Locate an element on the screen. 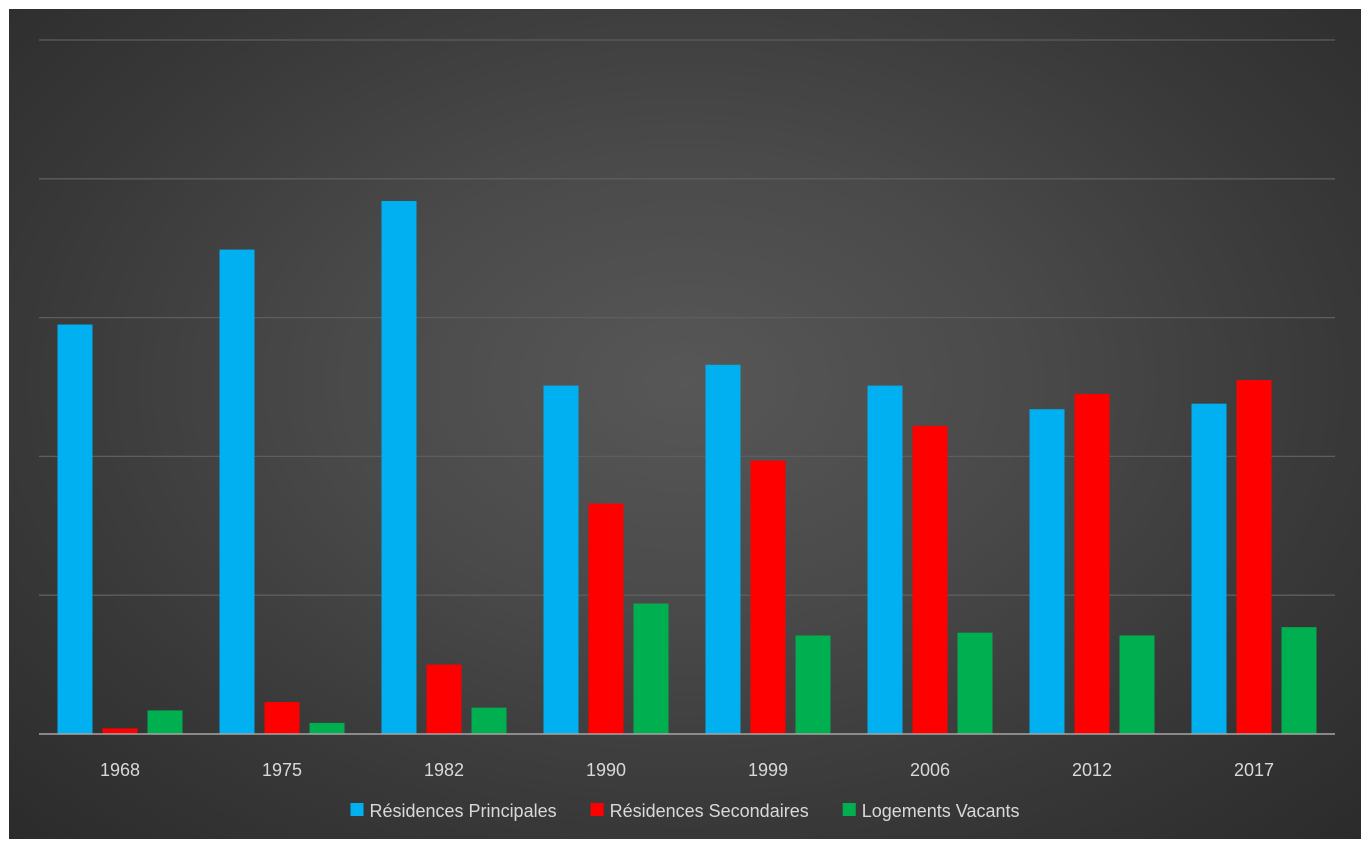 This screenshot has height=850, width=1370. x-tick-label: 2017 is located at coordinates (1254, 770).